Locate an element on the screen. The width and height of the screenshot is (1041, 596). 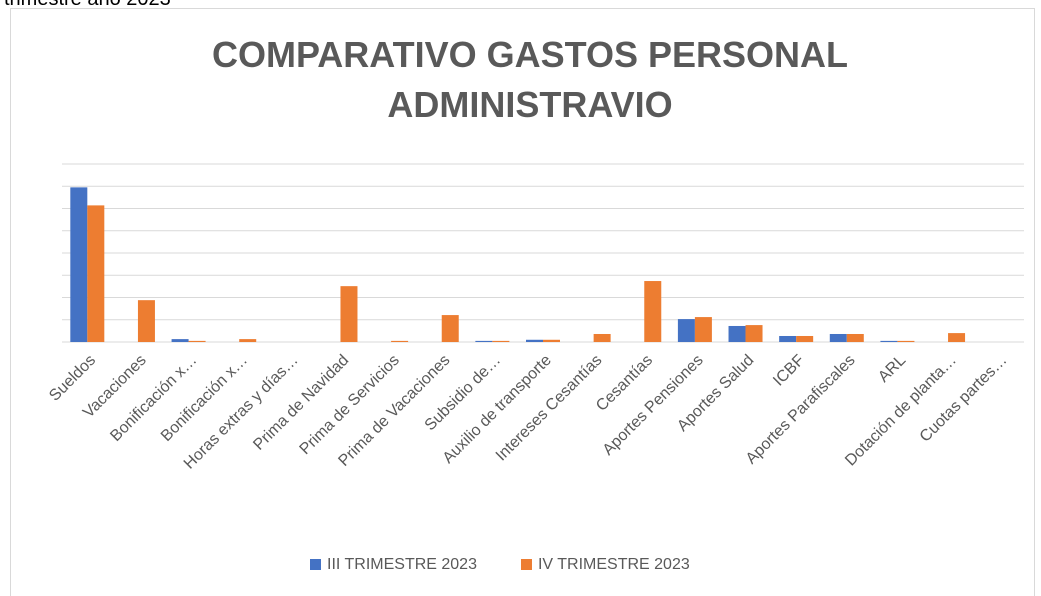
legend-label: IV TRIMESTRE 2023 is located at coordinates (614, 564).